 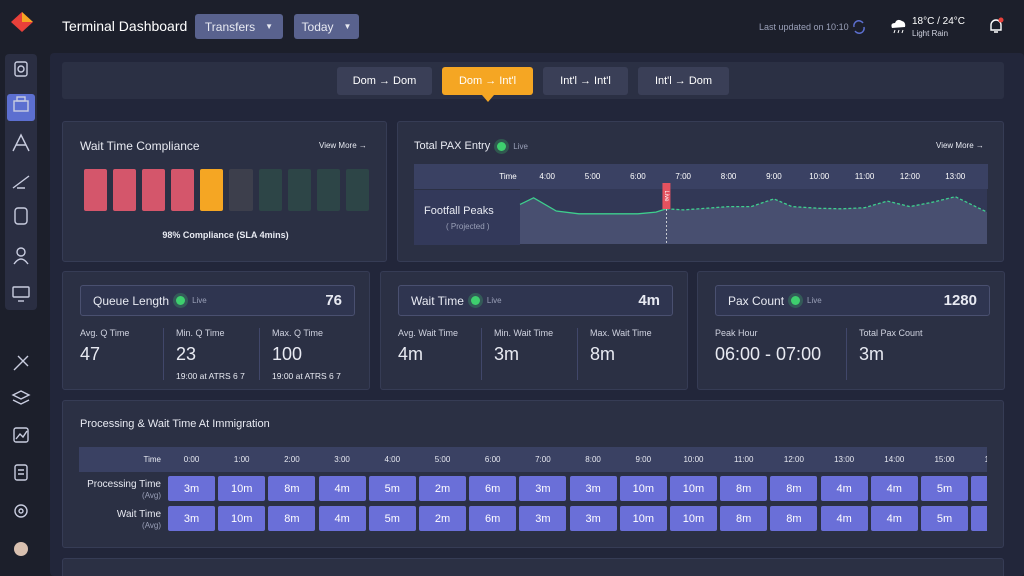 What do you see at coordinates (585, 81) in the screenshot?
I see `tab: Int'l → Int'l` at bounding box center [585, 81].